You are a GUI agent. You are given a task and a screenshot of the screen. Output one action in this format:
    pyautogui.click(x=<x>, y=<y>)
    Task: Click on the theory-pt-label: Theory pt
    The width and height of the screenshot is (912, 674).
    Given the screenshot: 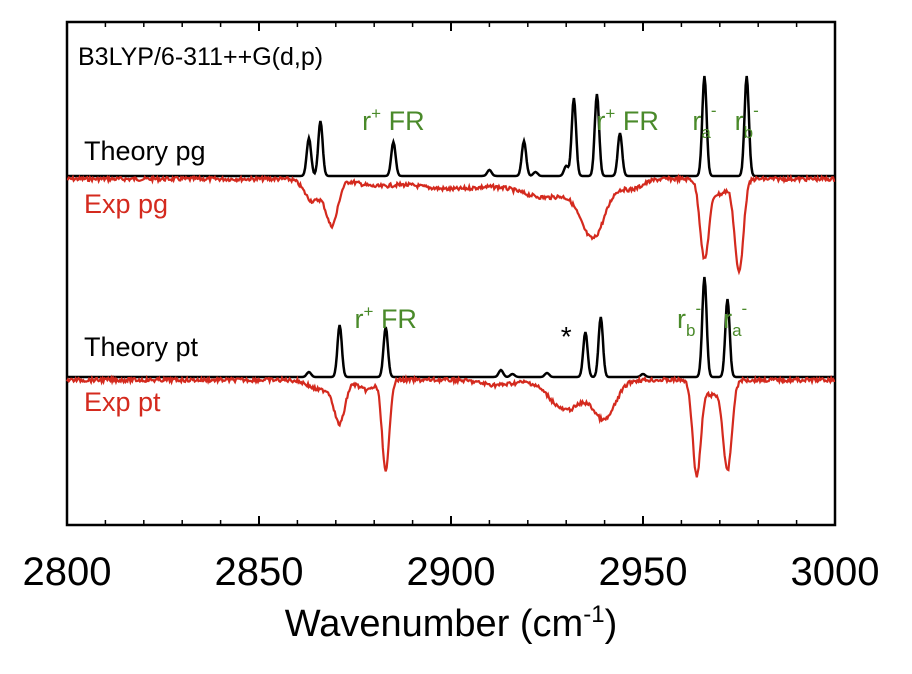 What is the action you would take?
    pyautogui.click(x=141, y=347)
    